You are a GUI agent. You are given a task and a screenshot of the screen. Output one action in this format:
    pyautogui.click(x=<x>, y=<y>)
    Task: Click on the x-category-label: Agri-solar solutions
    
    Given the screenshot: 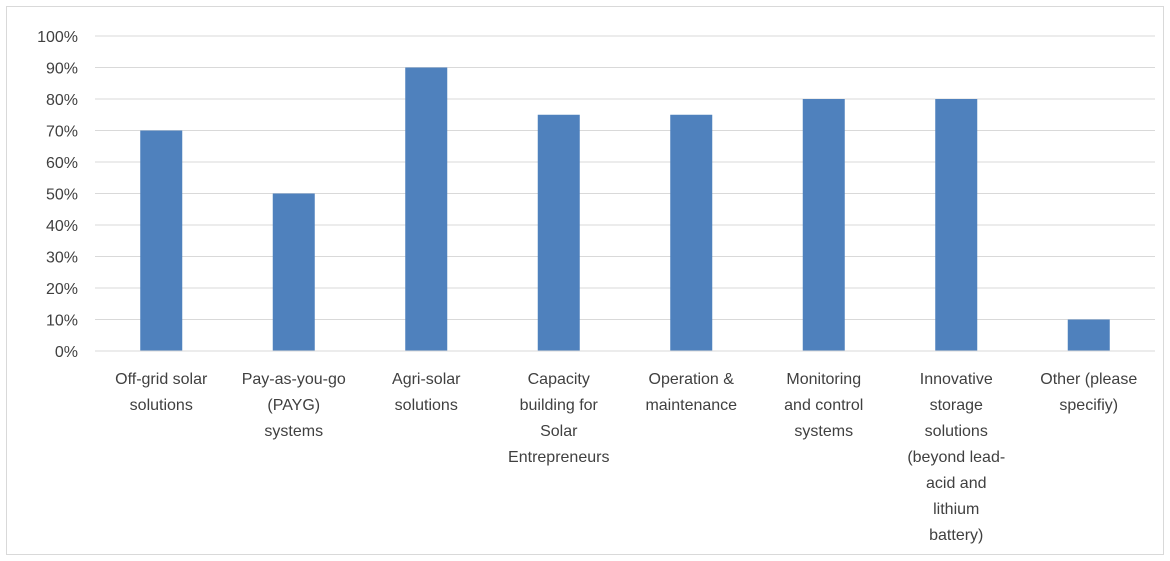 What is the action you would take?
    pyautogui.click(x=426, y=392)
    